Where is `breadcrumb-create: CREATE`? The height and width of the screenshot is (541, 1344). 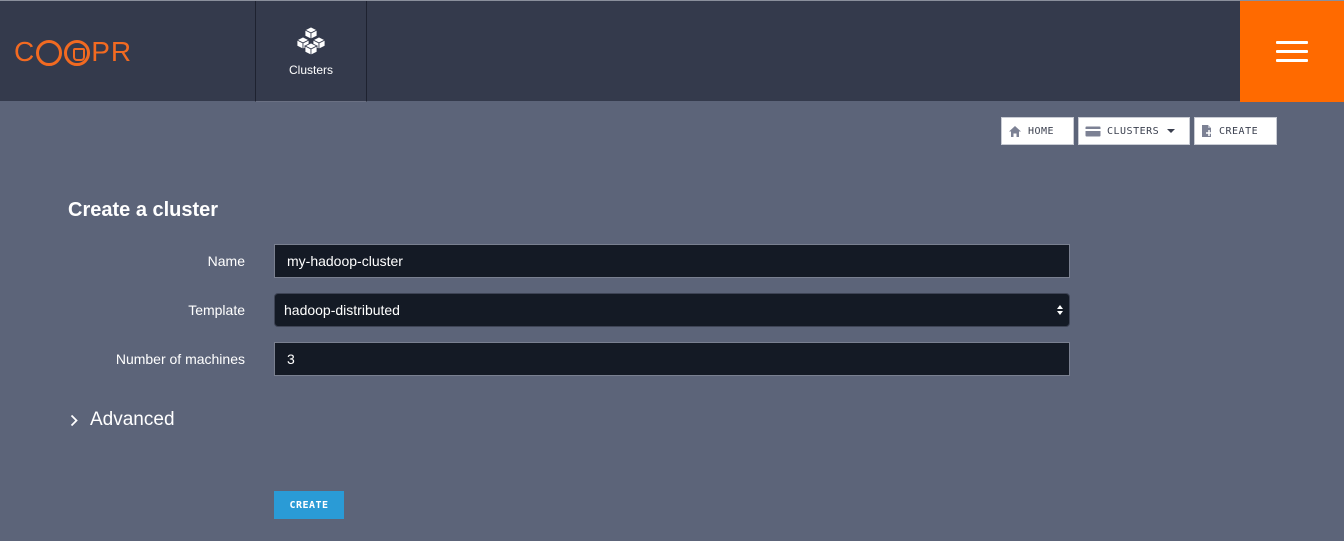 breadcrumb-create: CREATE is located at coordinates (1235, 131).